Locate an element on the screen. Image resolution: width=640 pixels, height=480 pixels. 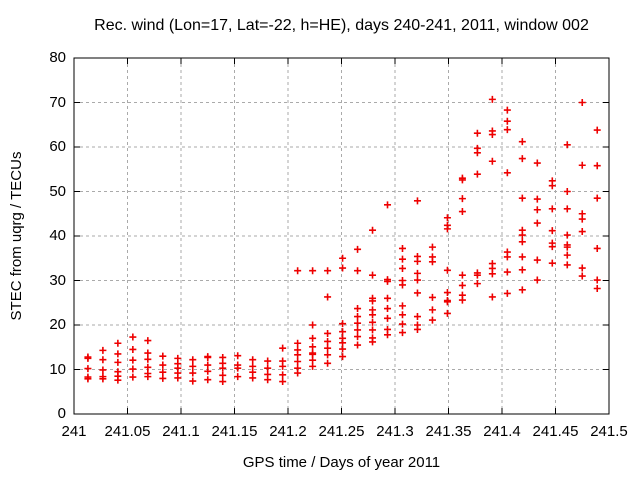
x-tick-label: 241.15 is located at coordinates (234, 431).